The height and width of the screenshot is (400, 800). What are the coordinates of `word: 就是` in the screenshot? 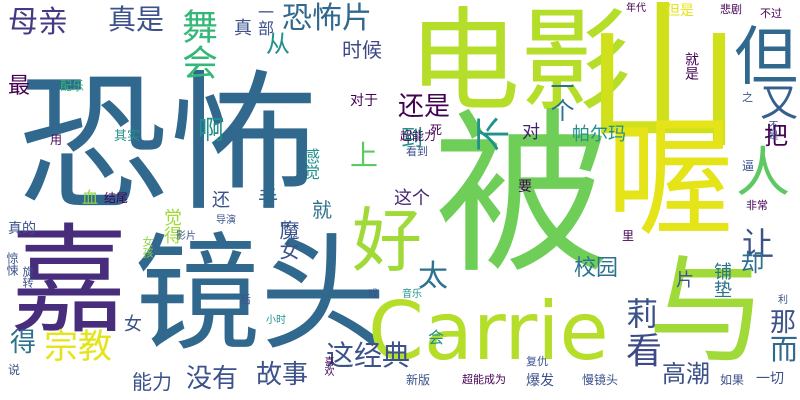 It's located at (691, 66).